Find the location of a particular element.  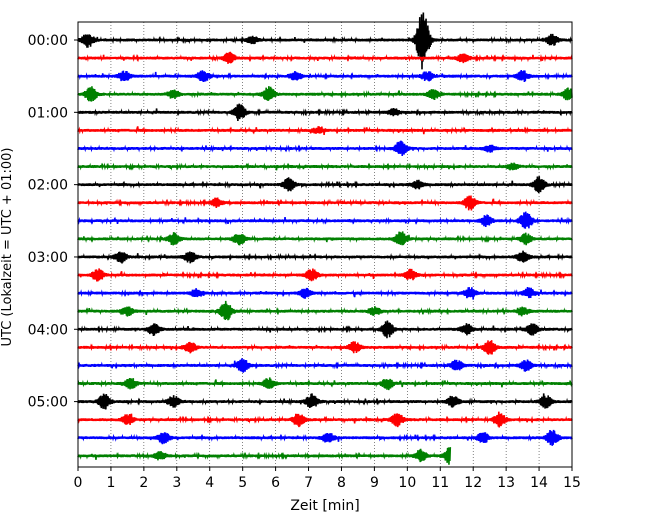

y-axis-ticks: 00:00 01:00 02:00 03:00 04:00 05:00 is located at coordinates (53, 222).